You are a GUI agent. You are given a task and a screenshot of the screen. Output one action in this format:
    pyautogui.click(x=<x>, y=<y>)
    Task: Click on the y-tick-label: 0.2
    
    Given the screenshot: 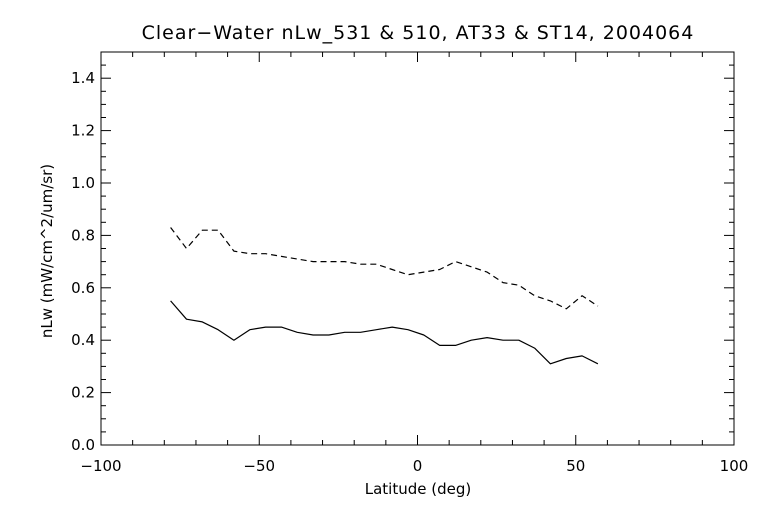 What is the action you would take?
    pyautogui.click(x=83, y=393)
    